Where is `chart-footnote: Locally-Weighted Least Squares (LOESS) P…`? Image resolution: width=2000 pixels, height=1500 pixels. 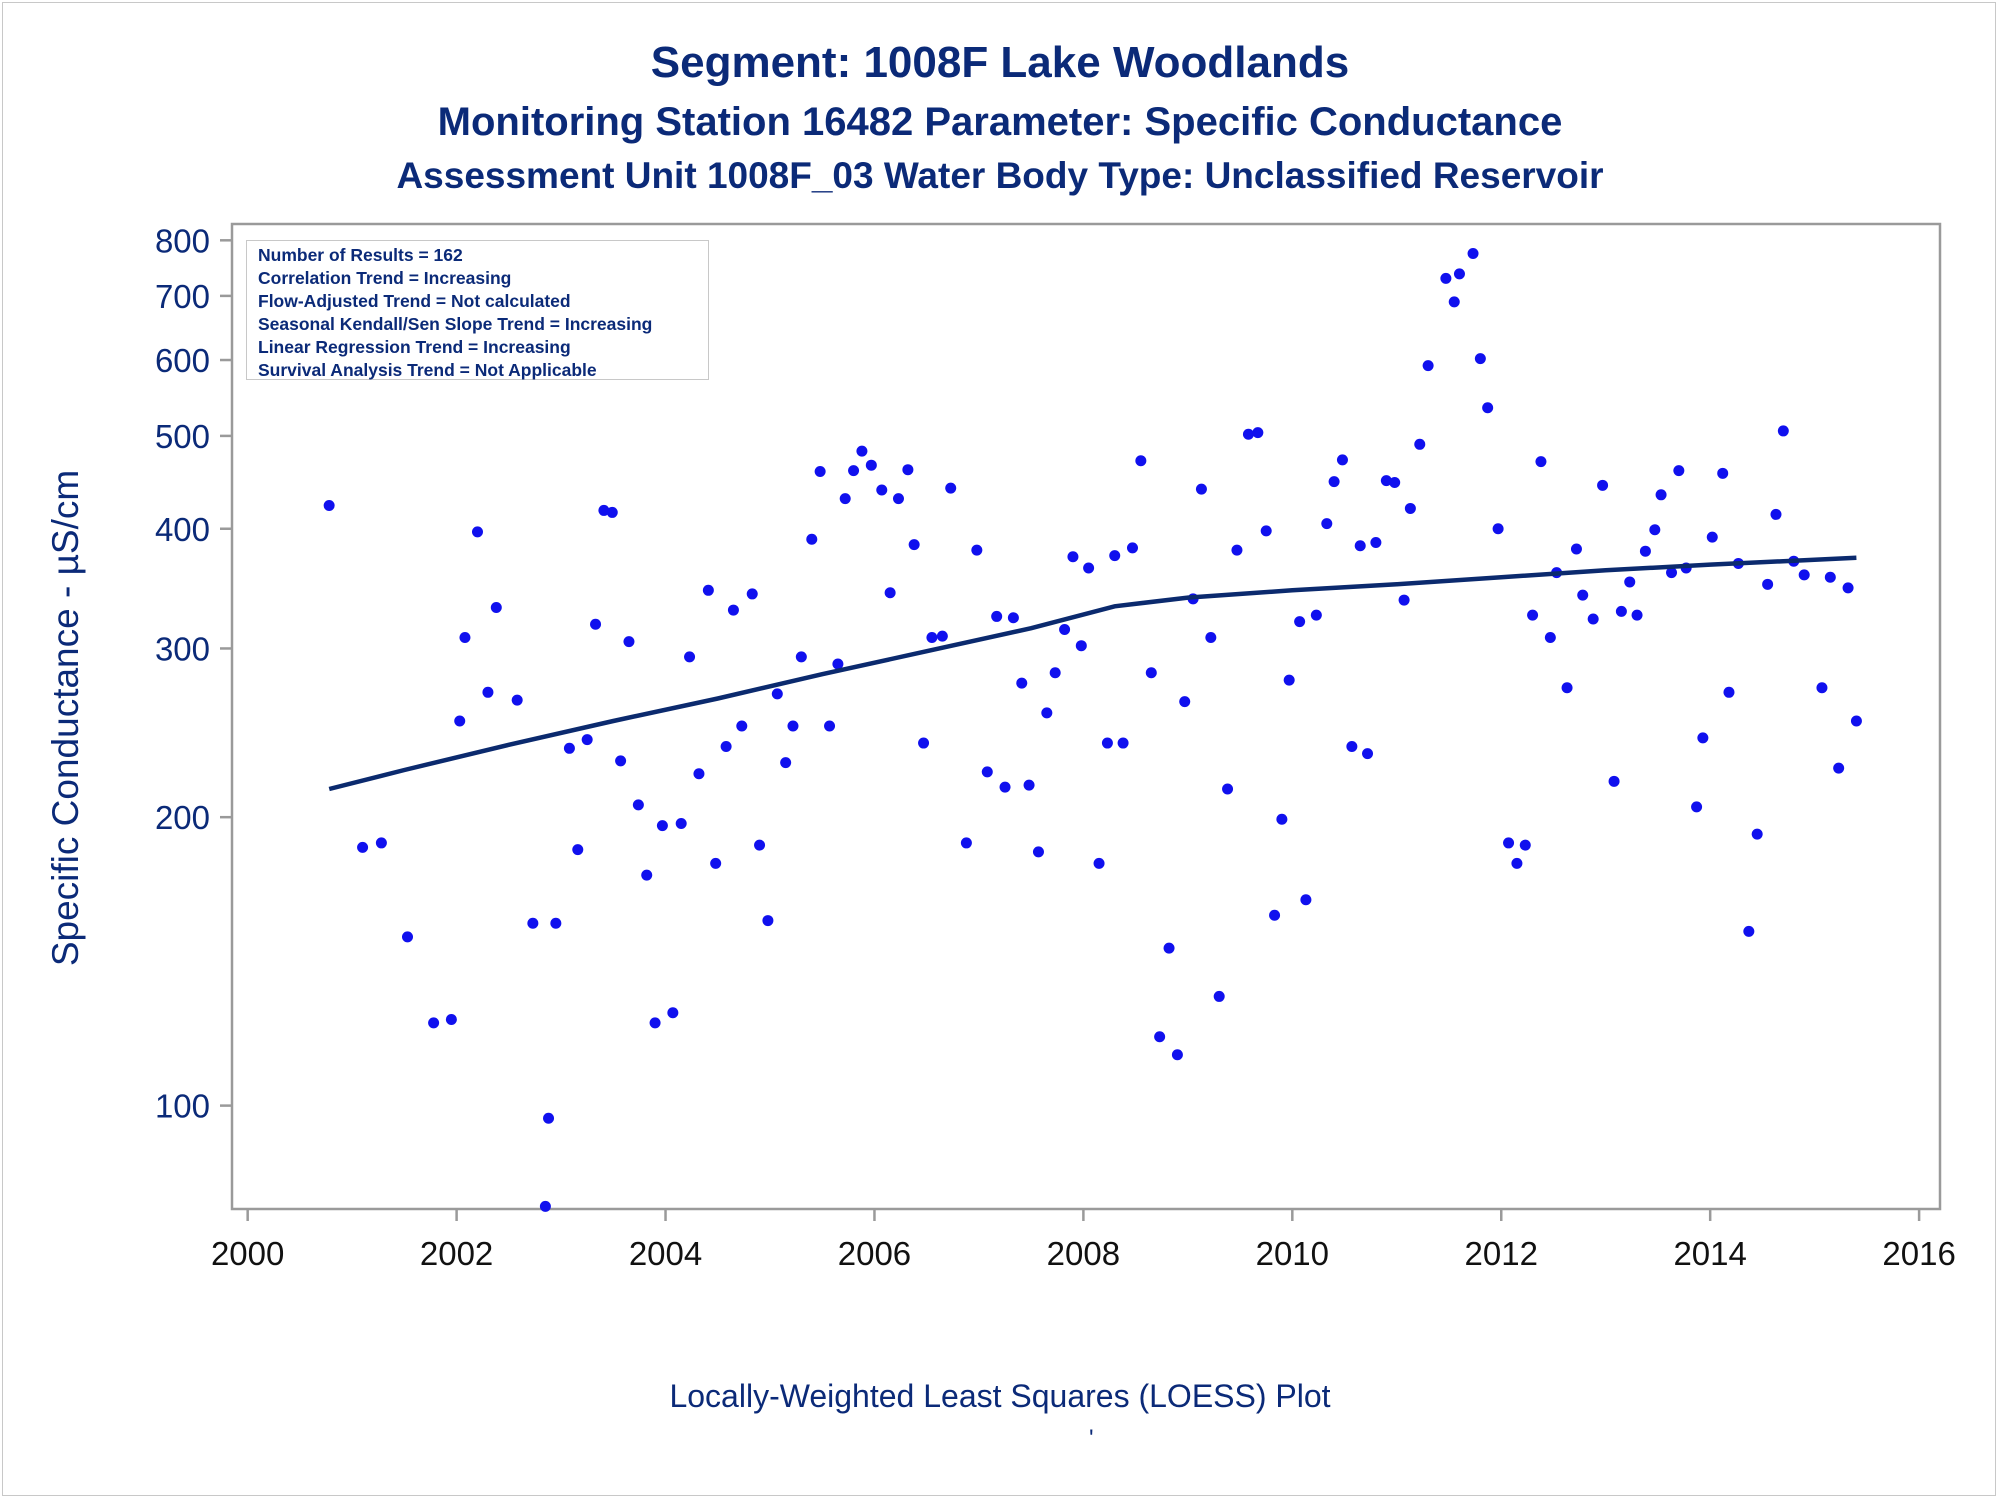
chart-footnote: Locally-Weighted Least Squares (LOESS) P… is located at coordinates (1000, 1396).